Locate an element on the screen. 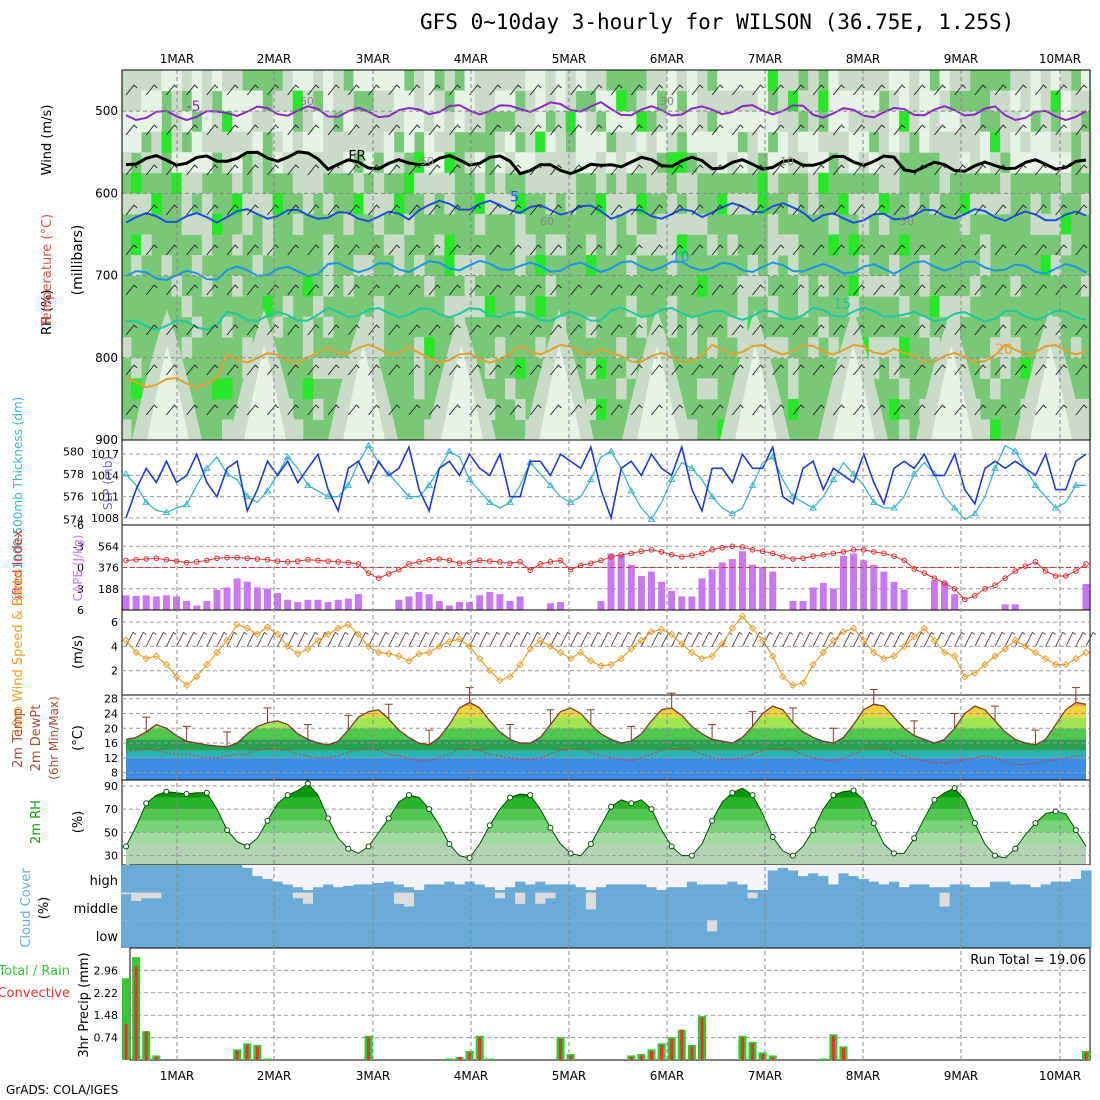 Image resolution: width=1100 pixels, height=1100 pixels. rh2m-point is located at coordinates (914, 838).